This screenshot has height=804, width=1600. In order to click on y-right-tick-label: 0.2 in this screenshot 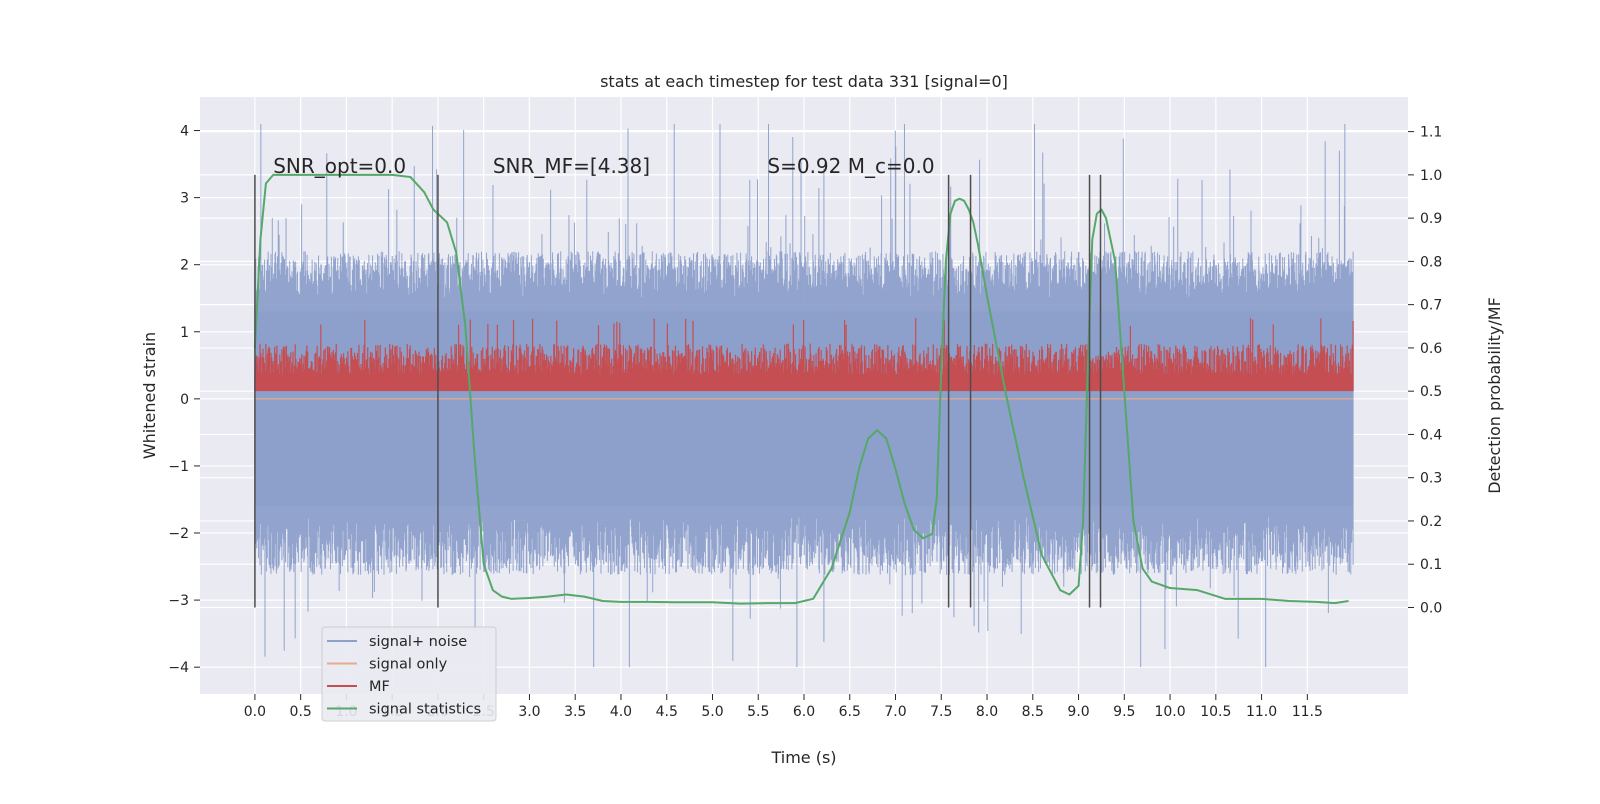, I will do `click(1431, 522)`.